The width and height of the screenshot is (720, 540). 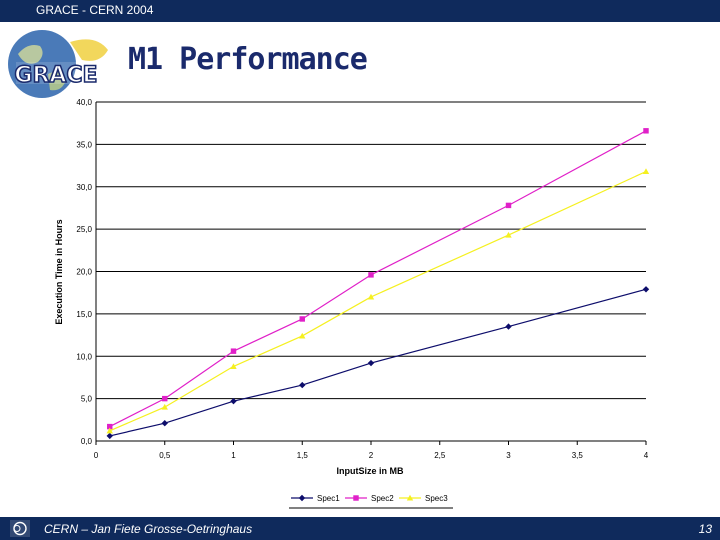 I want to click on legend-item: Spec2, so click(x=369, y=498).